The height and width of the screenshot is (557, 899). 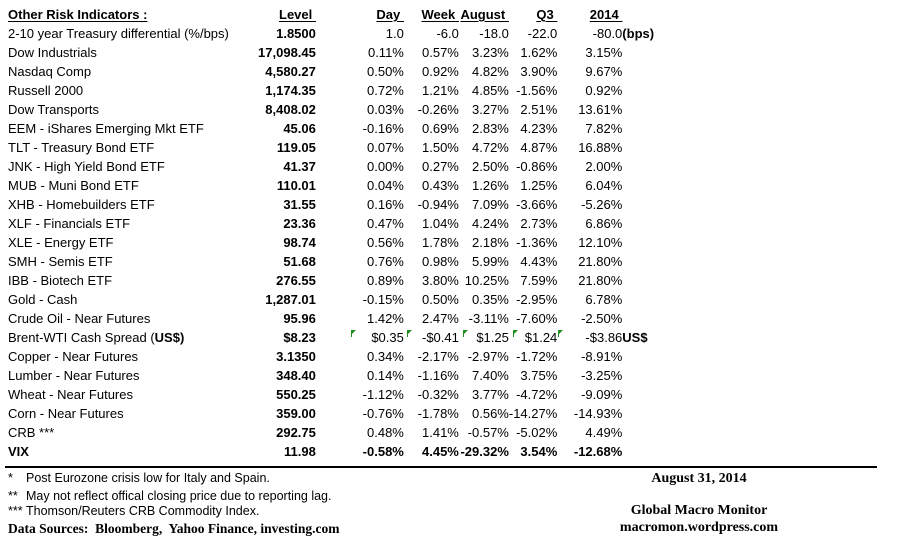 What do you see at coordinates (494, 33) in the screenshot?
I see `cell-august: -18.0` at bounding box center [494, 33].